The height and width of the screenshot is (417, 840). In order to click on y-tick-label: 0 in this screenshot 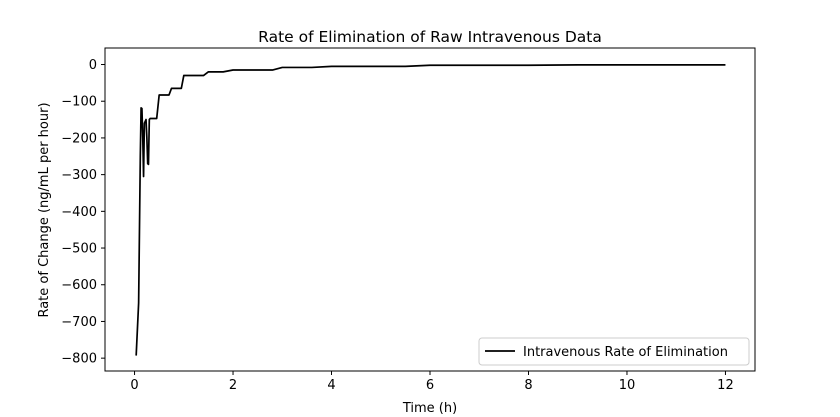, I will do `click(93, 65)`.